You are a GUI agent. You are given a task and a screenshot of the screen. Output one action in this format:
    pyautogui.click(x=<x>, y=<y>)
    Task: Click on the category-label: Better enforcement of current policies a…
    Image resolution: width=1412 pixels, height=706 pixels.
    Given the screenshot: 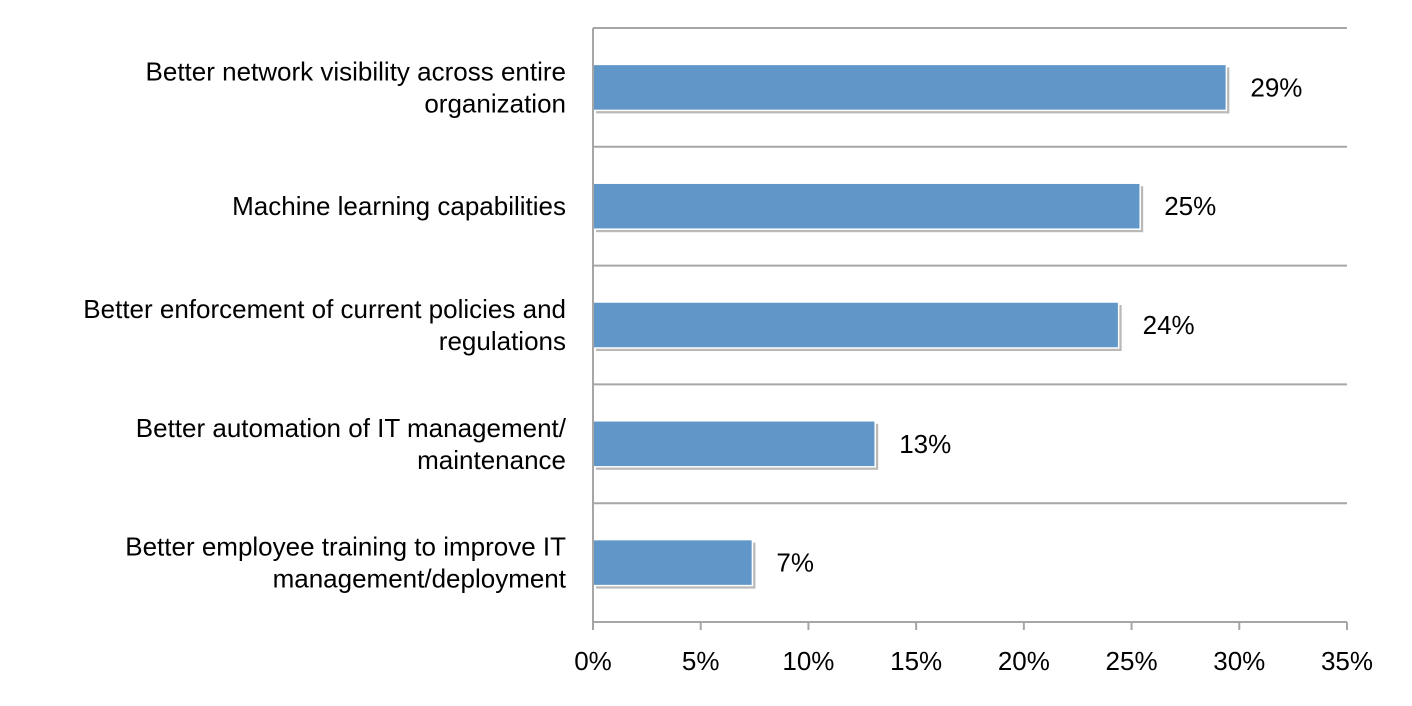 What is the action you would take?
    pyautogui.click(x=324, y=325)
    